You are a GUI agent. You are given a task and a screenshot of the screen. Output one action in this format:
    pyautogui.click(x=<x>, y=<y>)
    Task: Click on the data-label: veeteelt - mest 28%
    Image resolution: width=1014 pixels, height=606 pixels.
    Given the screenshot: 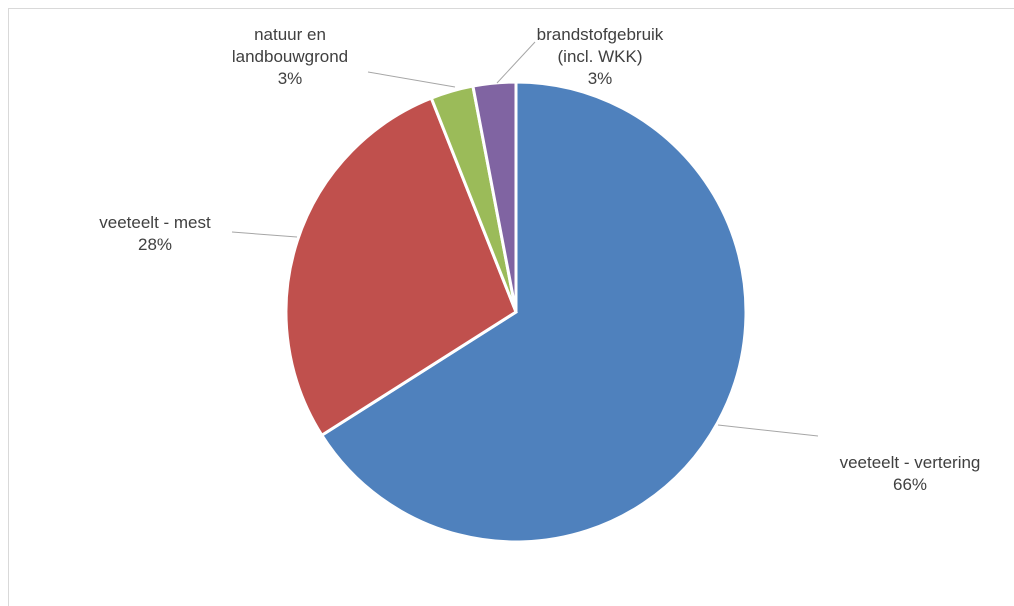 What is the action you would take?
    pyautogui.click(x=155, y=234)
    